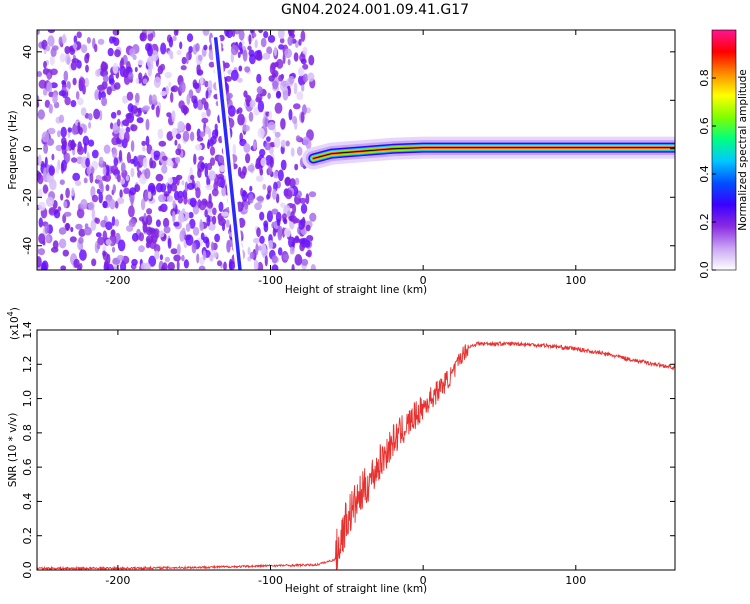 This screenshot has height=604, width=750. What do you see at coordinates (270, 580) in the screenshot?
I see `snr-x-tick-label: -100` at bounding box center [270, 580].